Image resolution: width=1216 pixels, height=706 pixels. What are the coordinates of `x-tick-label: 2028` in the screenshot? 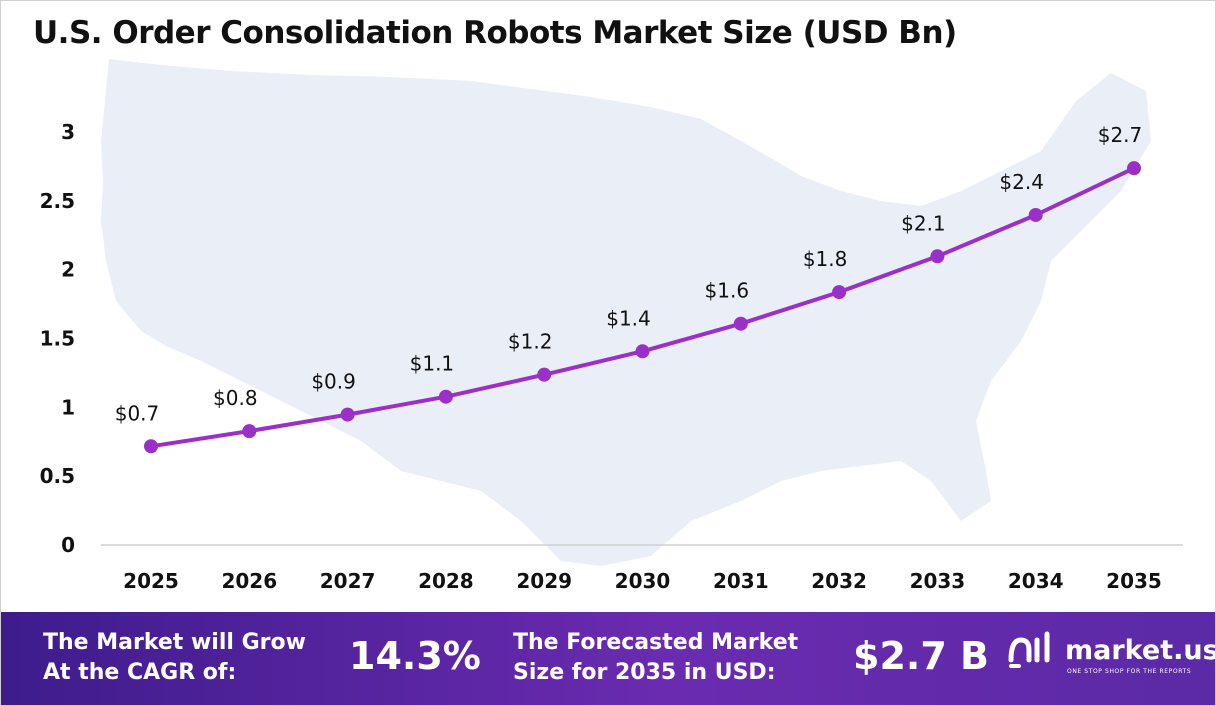 It's located at (446, 581).